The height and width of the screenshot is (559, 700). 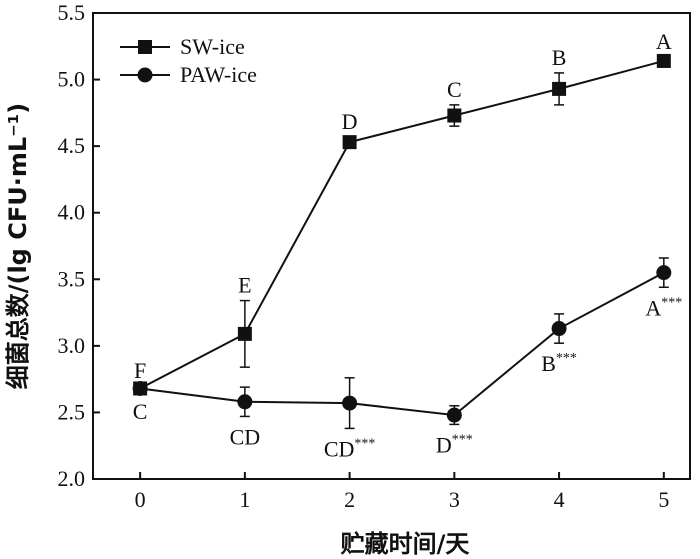 I want to click on y-tick-label: 4.5, so click(x=72, y=145).